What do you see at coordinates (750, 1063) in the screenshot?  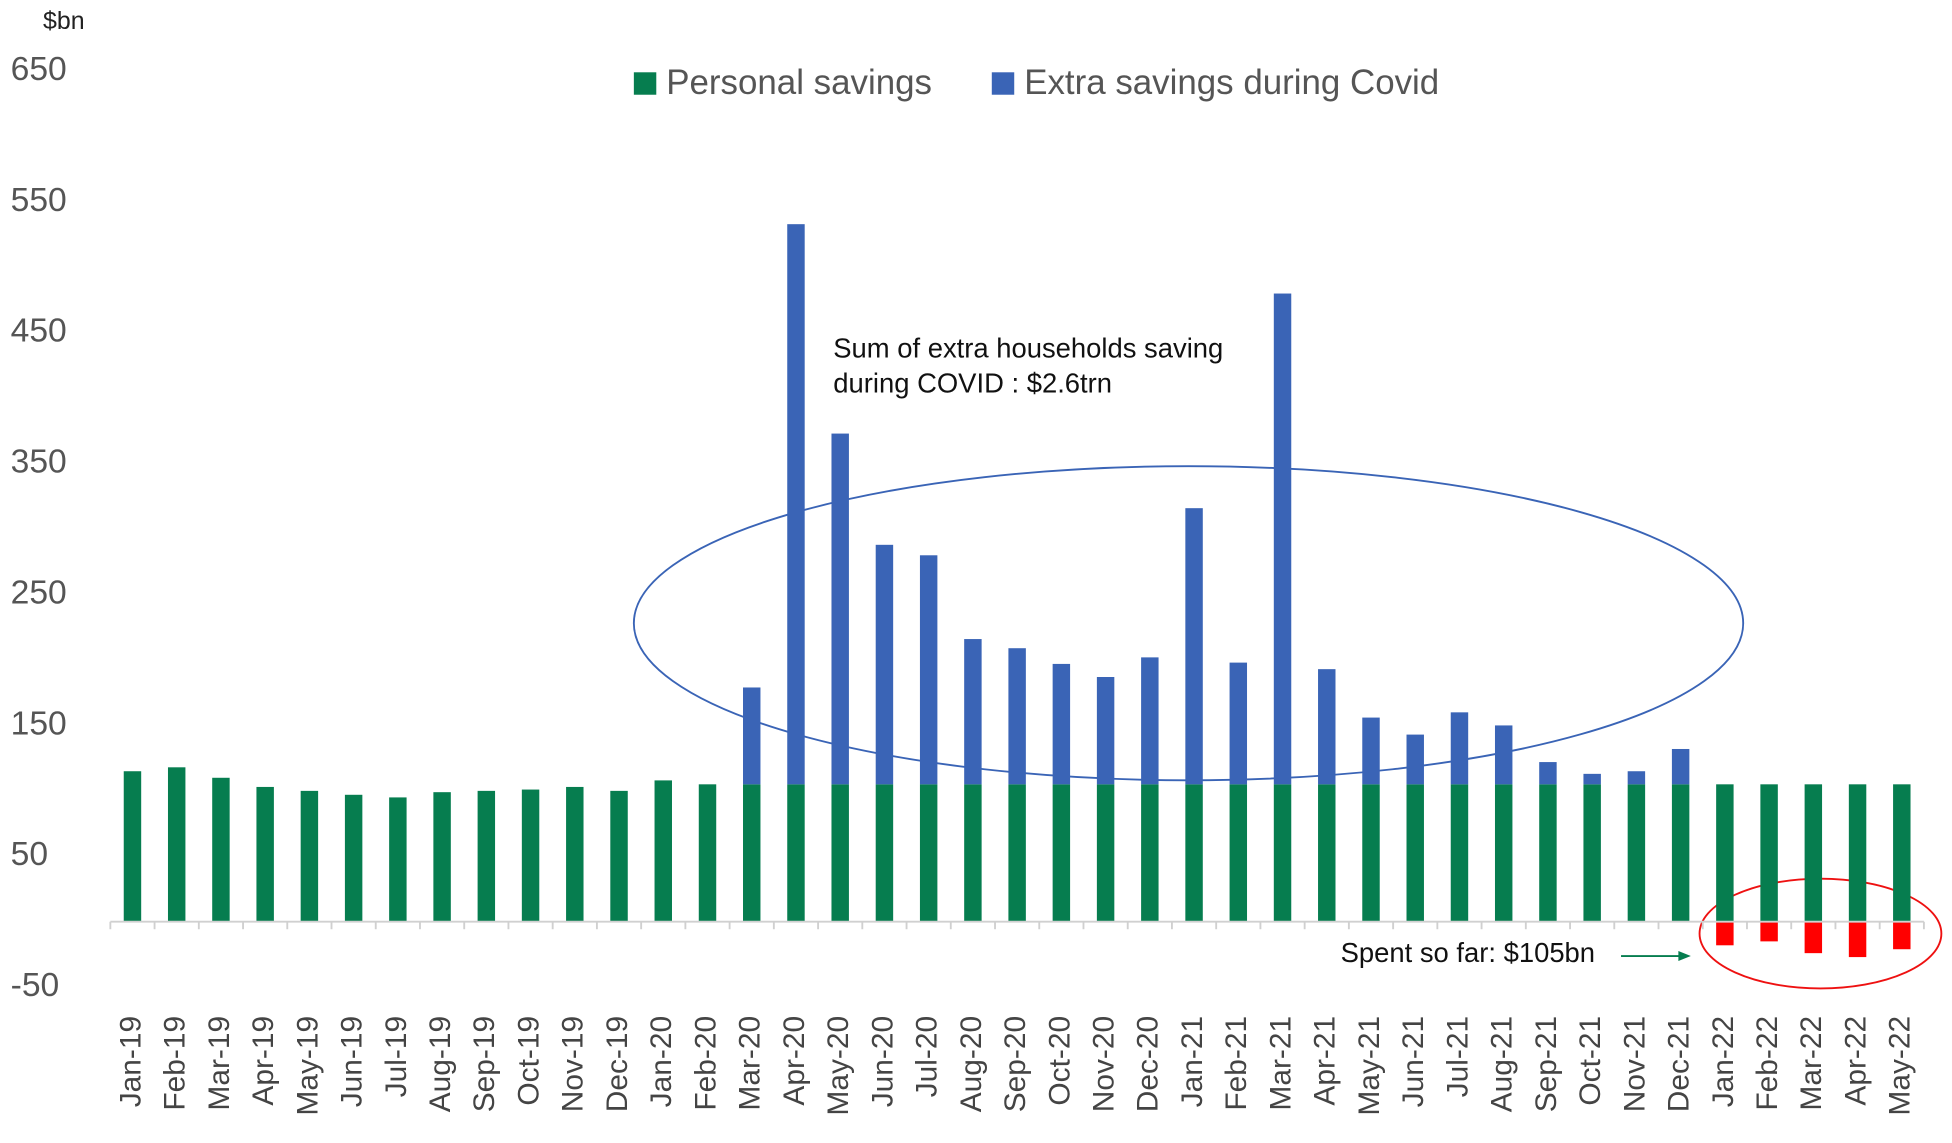 I see `x-tick-label: Mar-20` at bounding box center [750, 1063].